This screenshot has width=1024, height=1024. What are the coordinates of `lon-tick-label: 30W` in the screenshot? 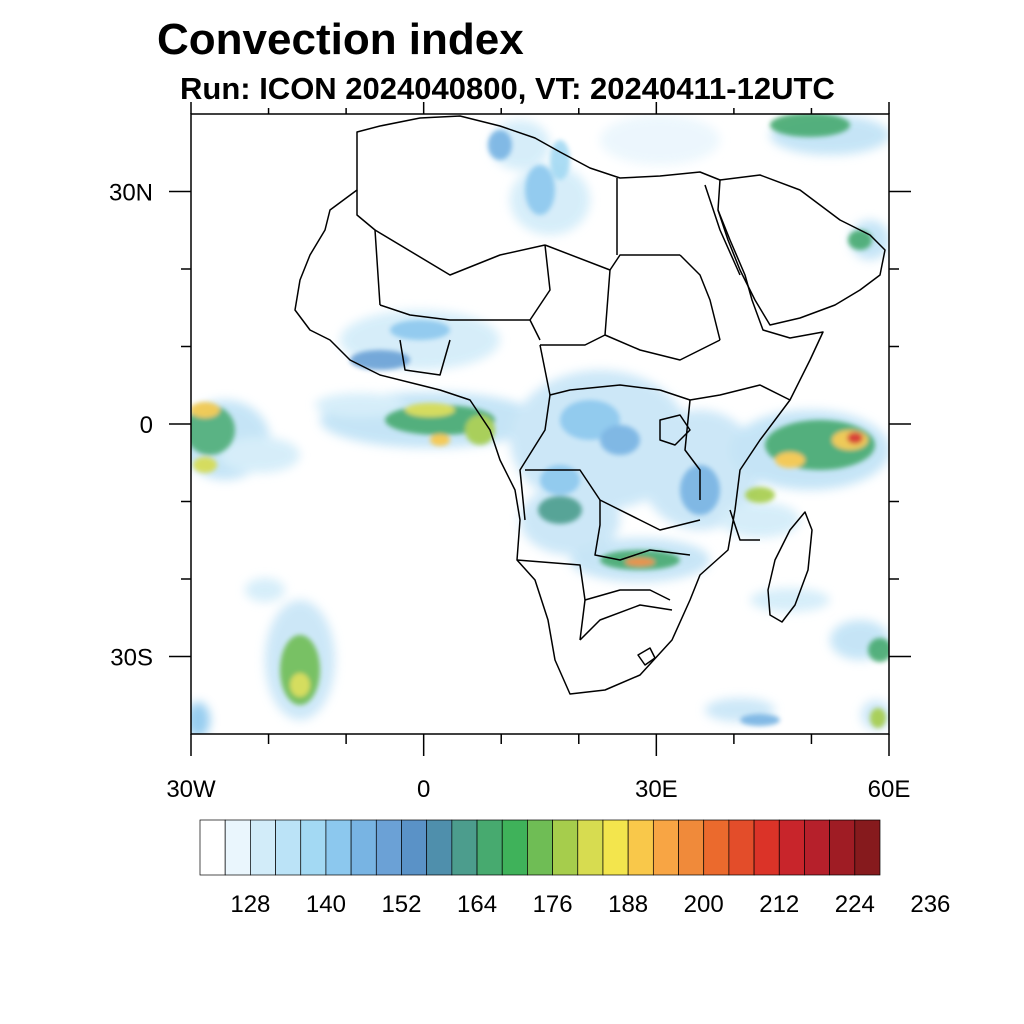 It's located at (191, 789).